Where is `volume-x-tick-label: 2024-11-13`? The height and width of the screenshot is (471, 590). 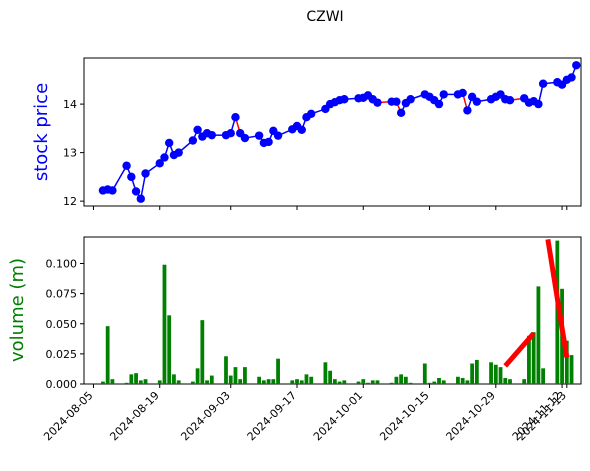
volume-x-tick-label: 2024-11-13 is located at coordinates (542, 416).